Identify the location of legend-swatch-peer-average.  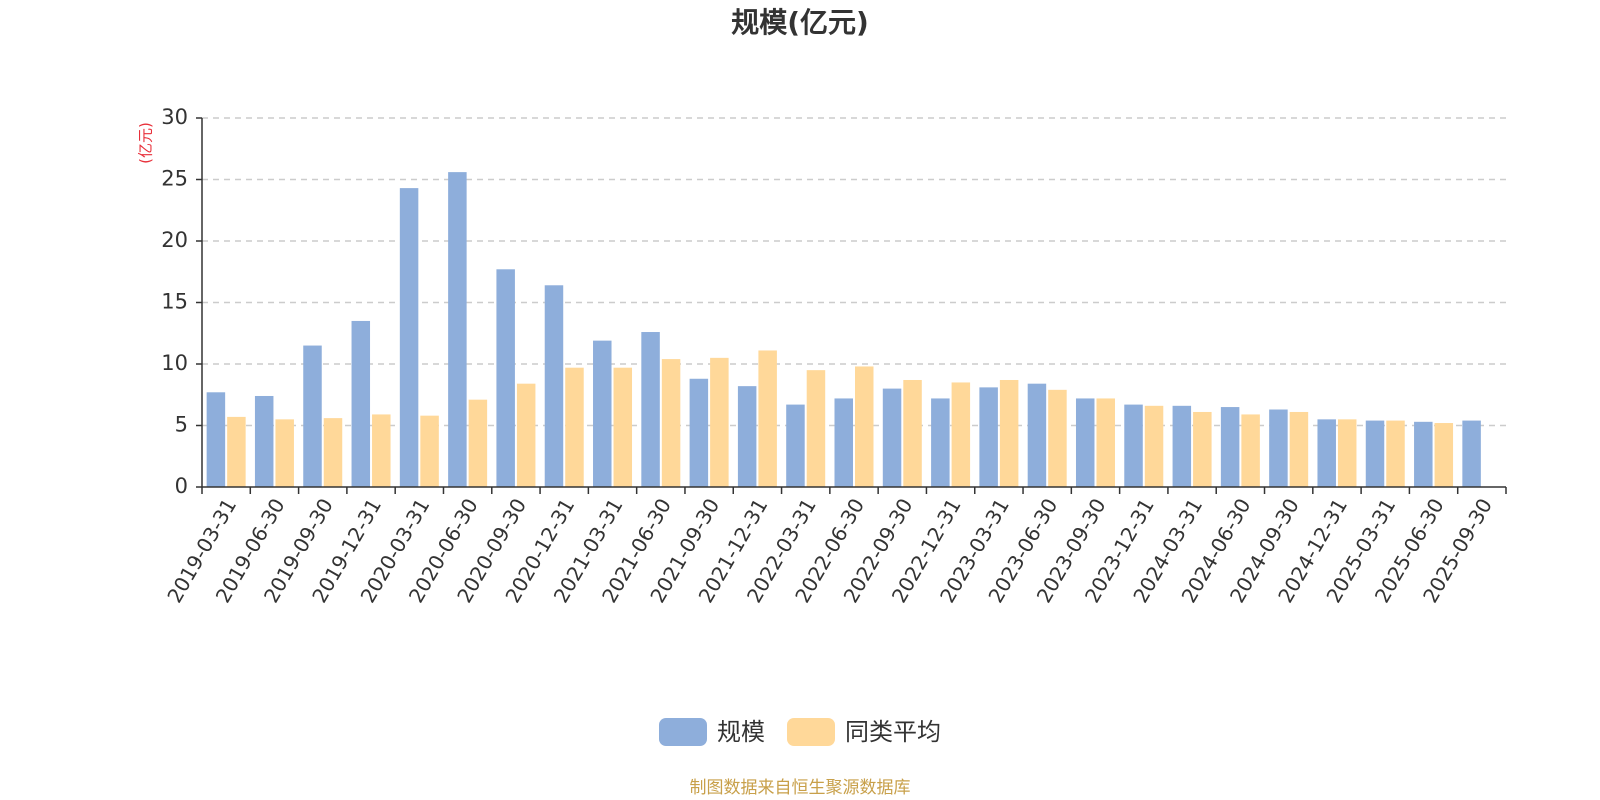
(811, 732).